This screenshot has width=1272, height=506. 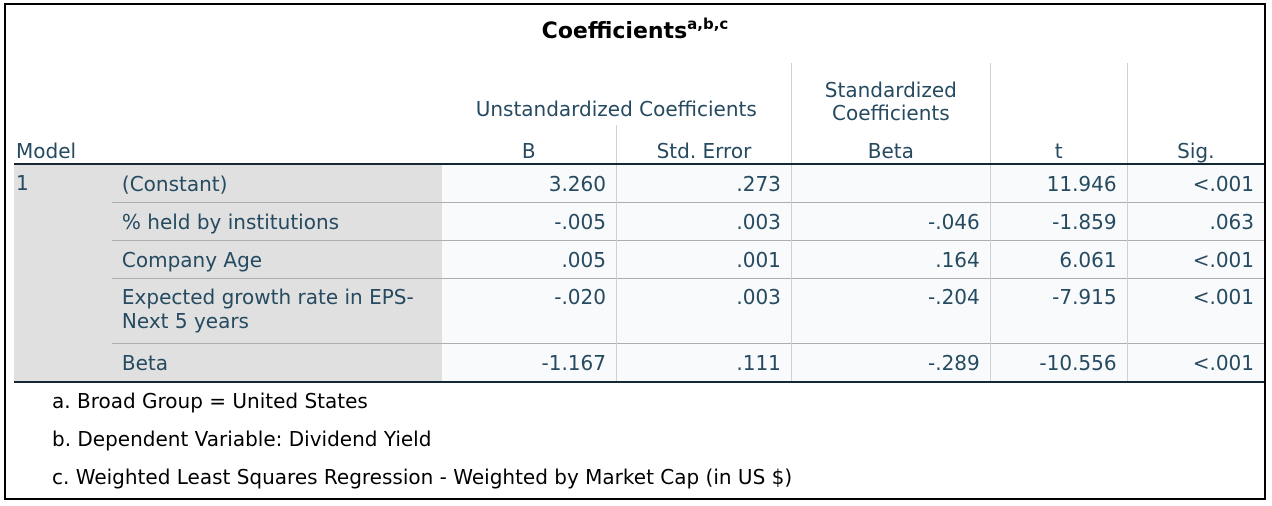 I want to click on cell-se: .111, so click(x=703, y=363).